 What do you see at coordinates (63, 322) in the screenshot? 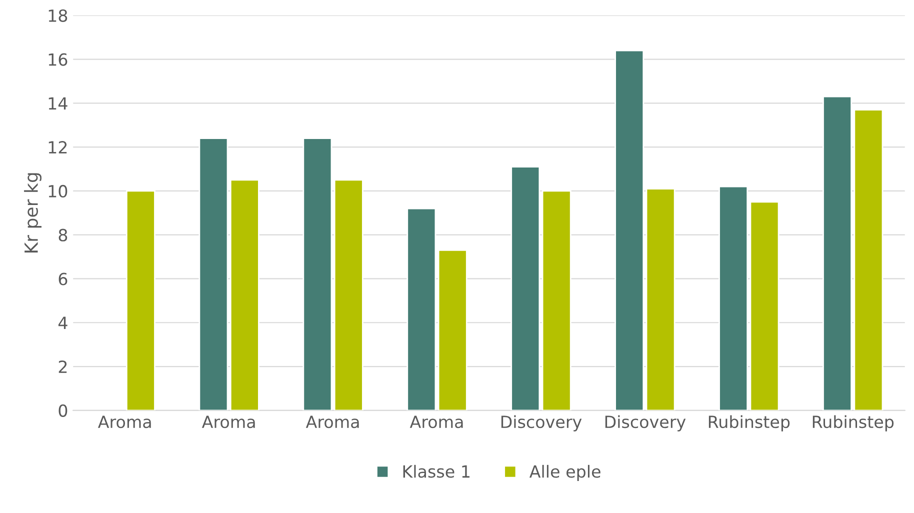
I see `y-tick-label: 4` at bounding box center [63, 322].